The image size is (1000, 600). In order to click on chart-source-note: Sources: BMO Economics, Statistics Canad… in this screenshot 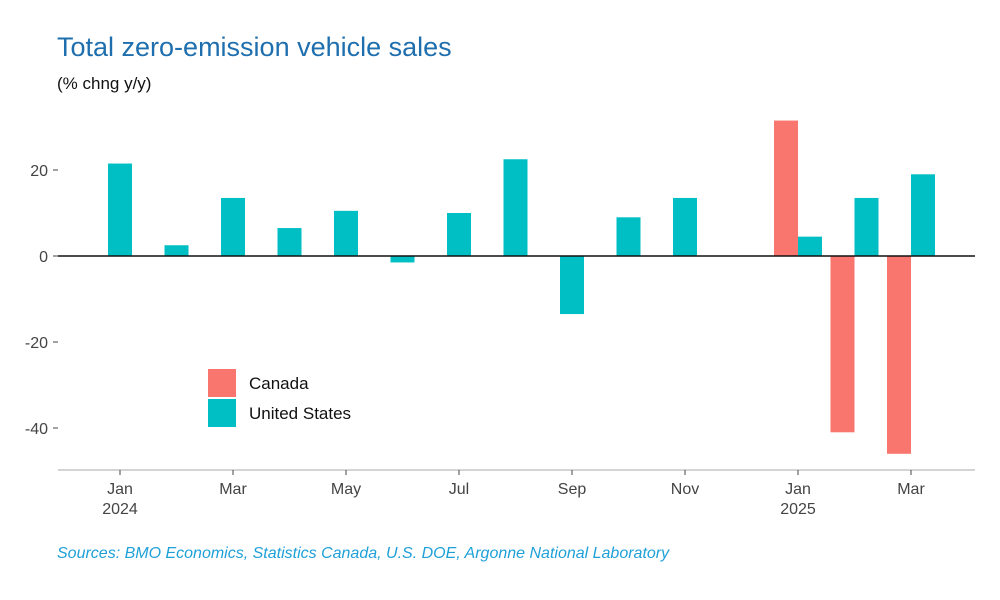, I will do `click(363, 553)`.